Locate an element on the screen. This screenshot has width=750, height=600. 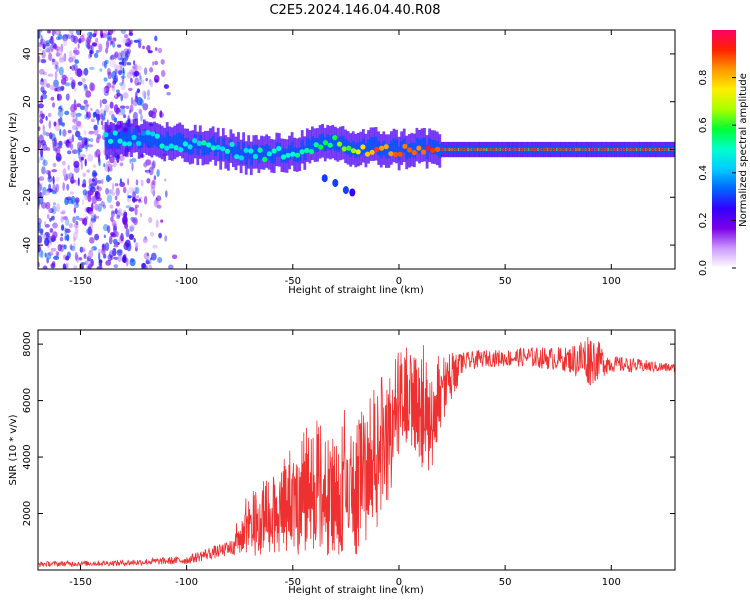
colorbar-tick-label: 0.8 is located at coordinates (703, 78).